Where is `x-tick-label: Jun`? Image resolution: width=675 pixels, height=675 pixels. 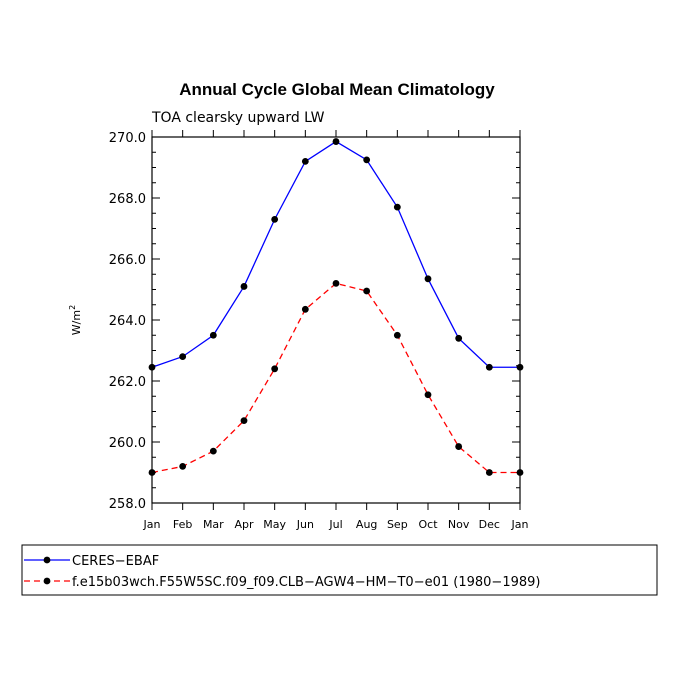 x-tick-label: Jun is located at coordinates (305, 524).